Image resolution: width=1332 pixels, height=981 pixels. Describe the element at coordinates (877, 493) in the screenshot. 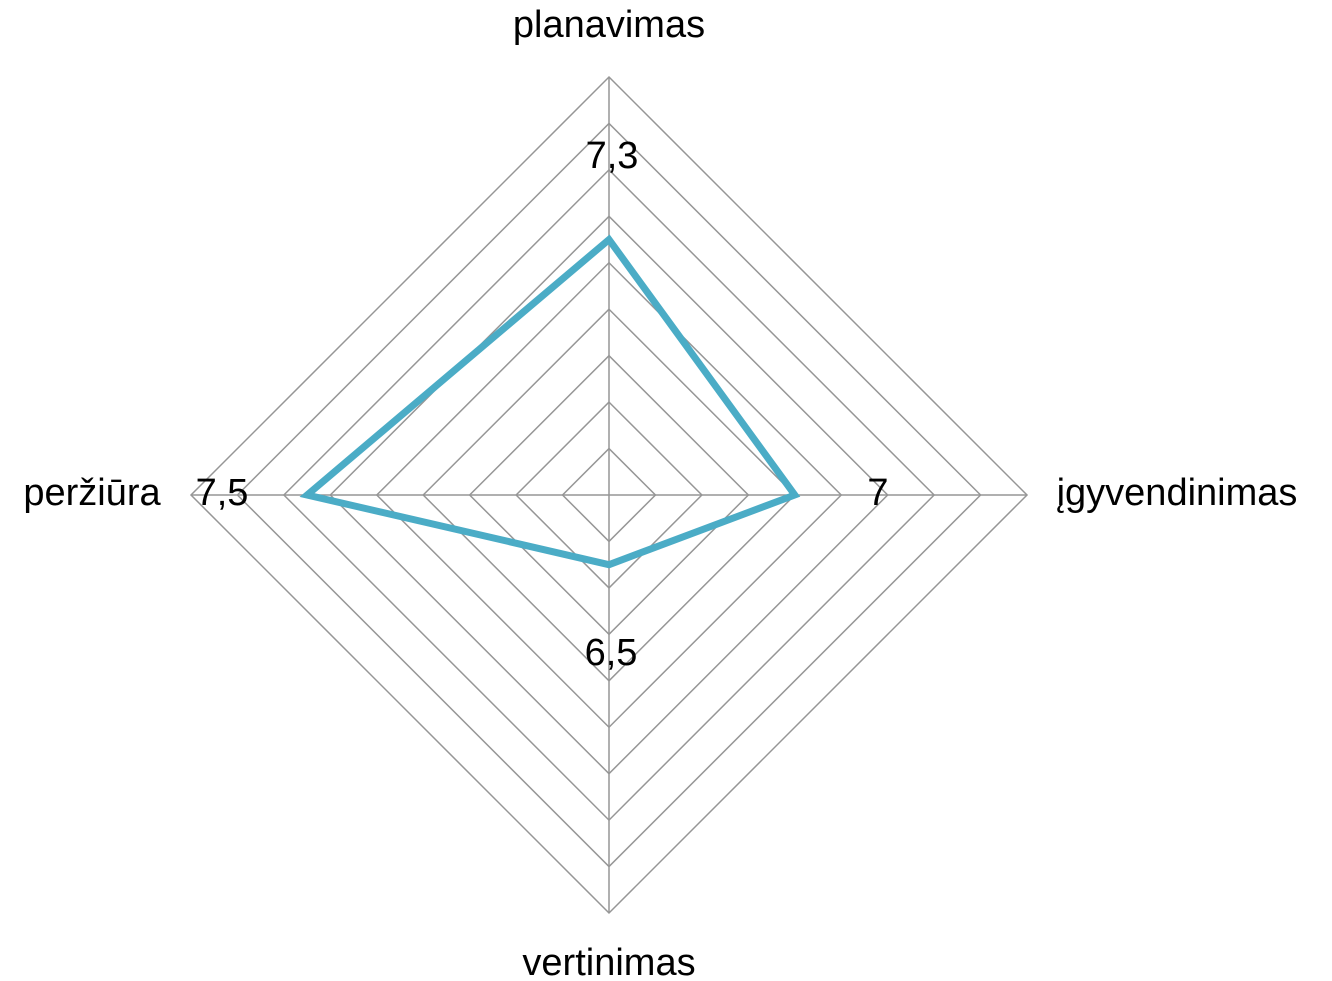

I see `data-label: 7` at that location.